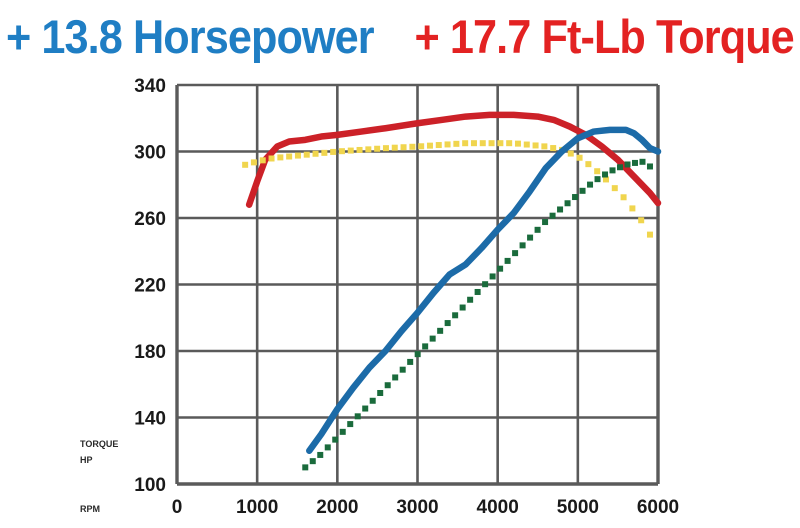  I want to click on y-axis-tick-label: 220, so click(150, 286).